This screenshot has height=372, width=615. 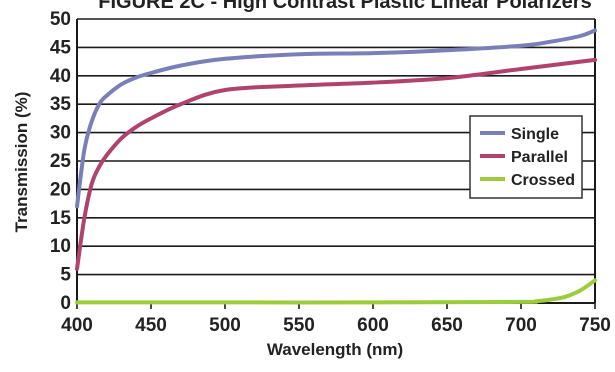 I want to click on legend: Single Parallel Crossed, so click(x=526, y=157).